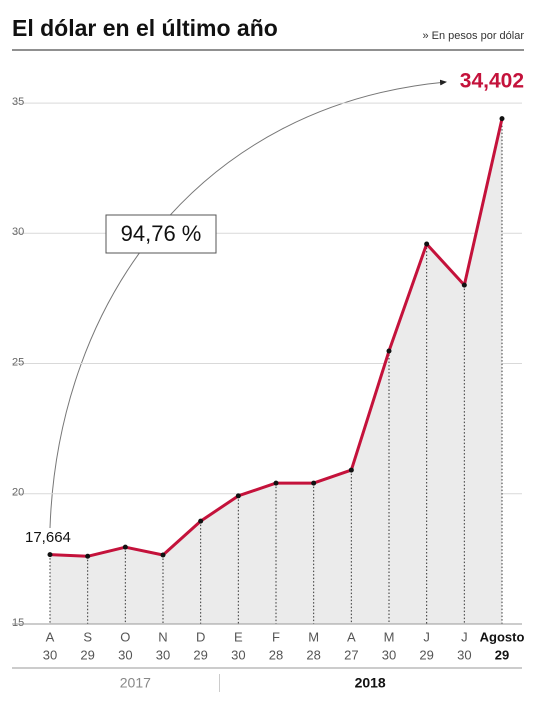 This screenshot has width=534, height=701. What do you see at coordinates (18, 102) in the screenshot?
I see `y-tick-label: 35` at bounding box center [18, 102].